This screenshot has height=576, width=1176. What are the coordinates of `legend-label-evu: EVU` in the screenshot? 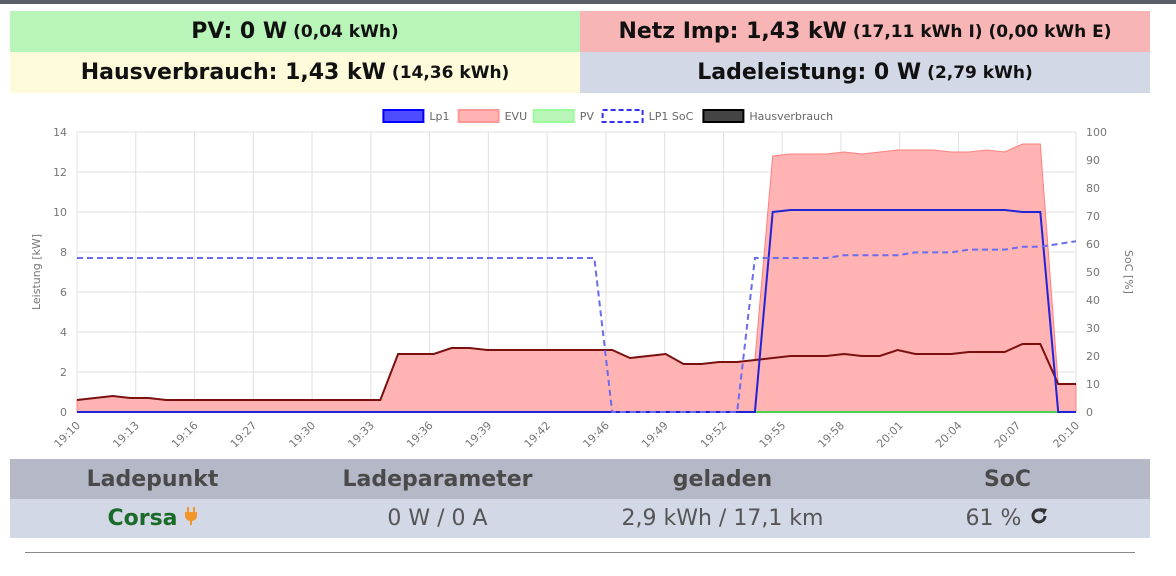 It's located at (516, 116).